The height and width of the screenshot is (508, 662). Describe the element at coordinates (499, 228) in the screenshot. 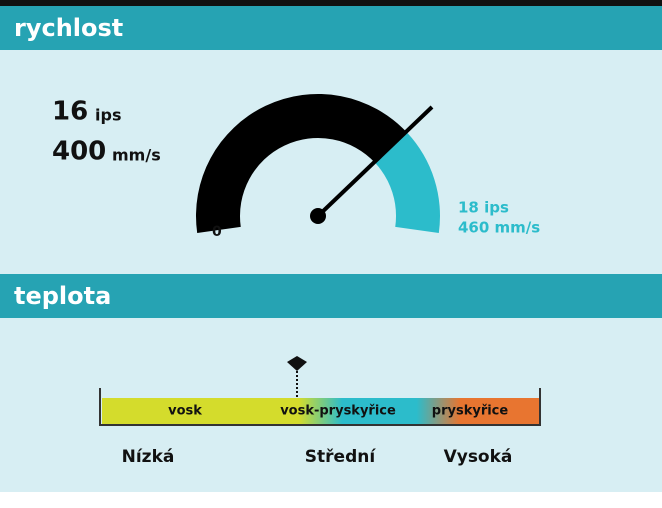

I see `max-mms: 460 mm/s` at that location.